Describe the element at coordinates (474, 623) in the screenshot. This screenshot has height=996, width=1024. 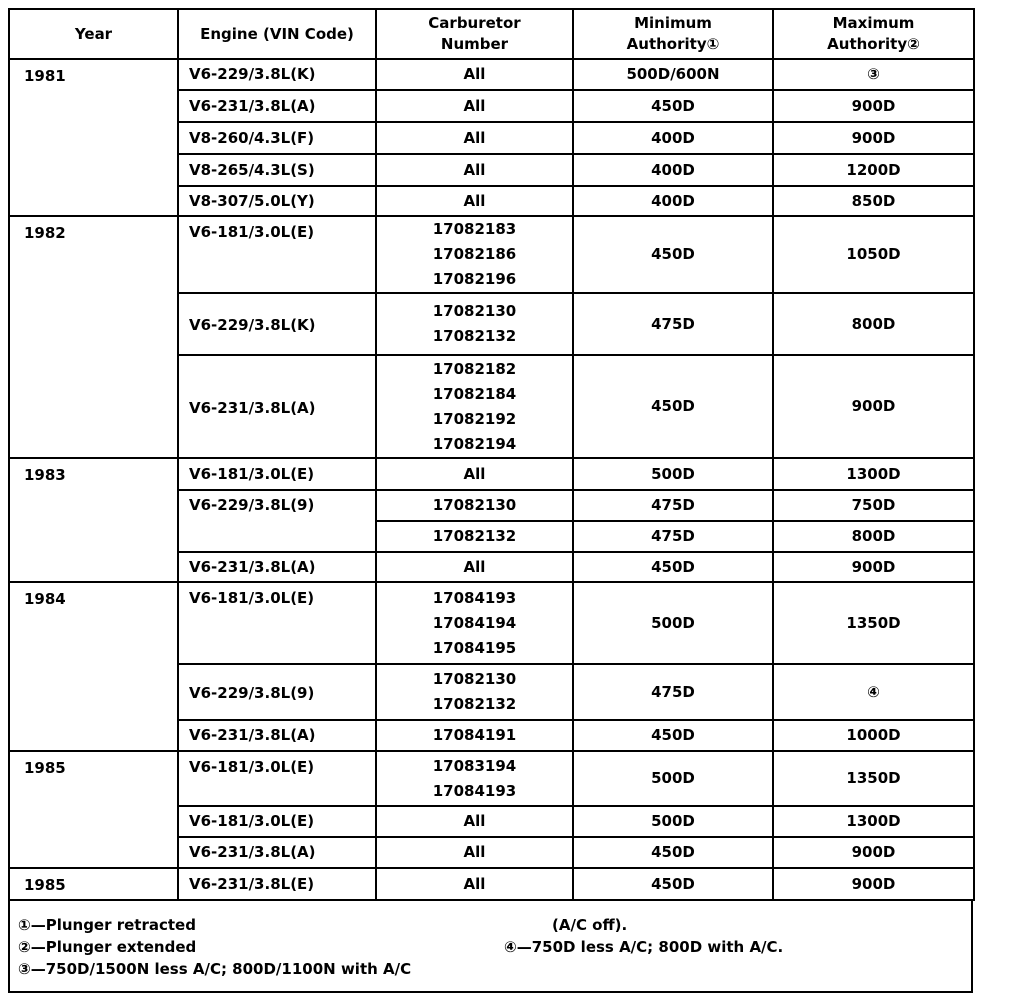
I see `carburetor-cell: 17084193 17084194 17084195` at that location.